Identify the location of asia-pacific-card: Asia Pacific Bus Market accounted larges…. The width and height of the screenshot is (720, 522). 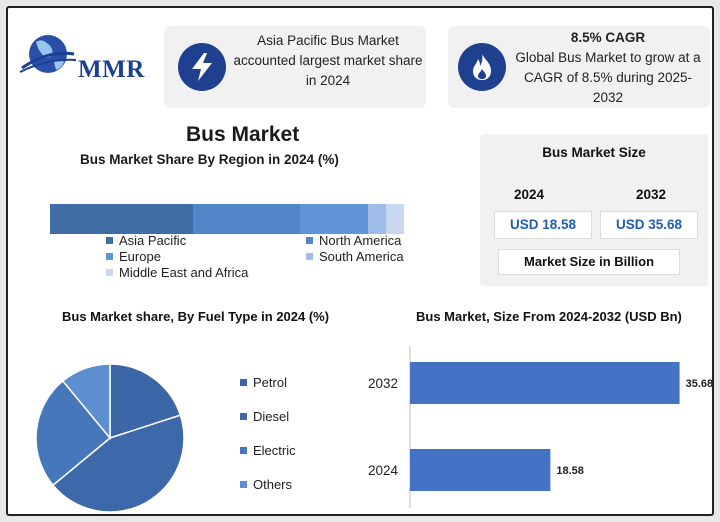
(295, 67).